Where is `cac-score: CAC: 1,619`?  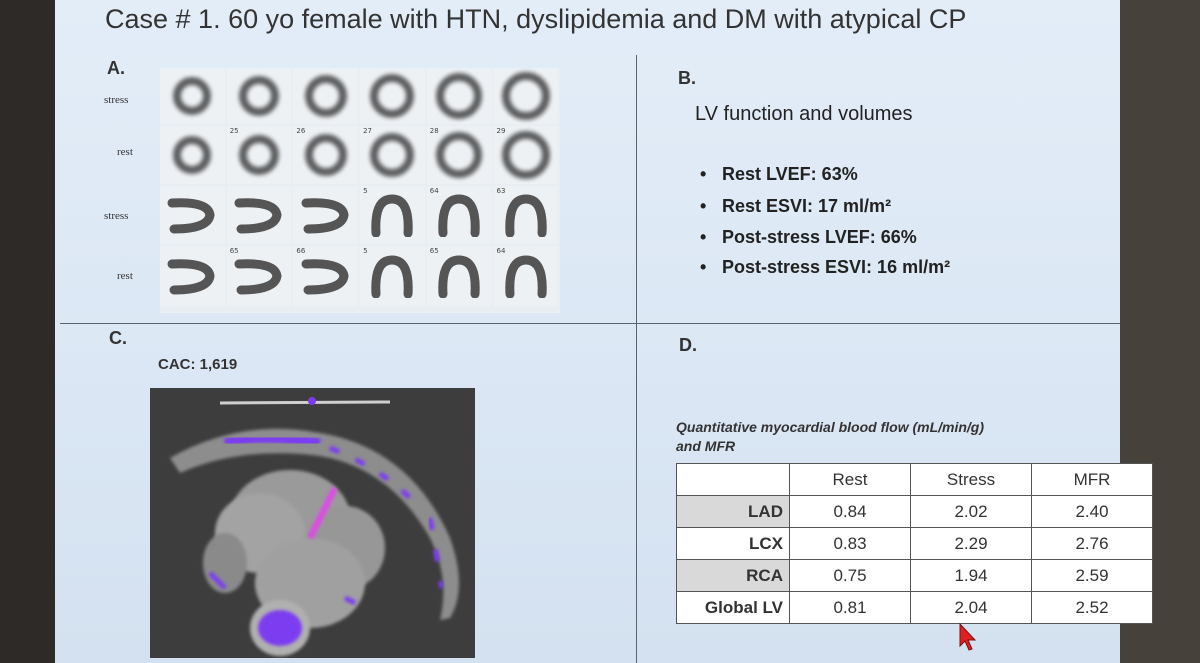 cac-score: CAC: 1,619 is located at coordinates (198, 364).